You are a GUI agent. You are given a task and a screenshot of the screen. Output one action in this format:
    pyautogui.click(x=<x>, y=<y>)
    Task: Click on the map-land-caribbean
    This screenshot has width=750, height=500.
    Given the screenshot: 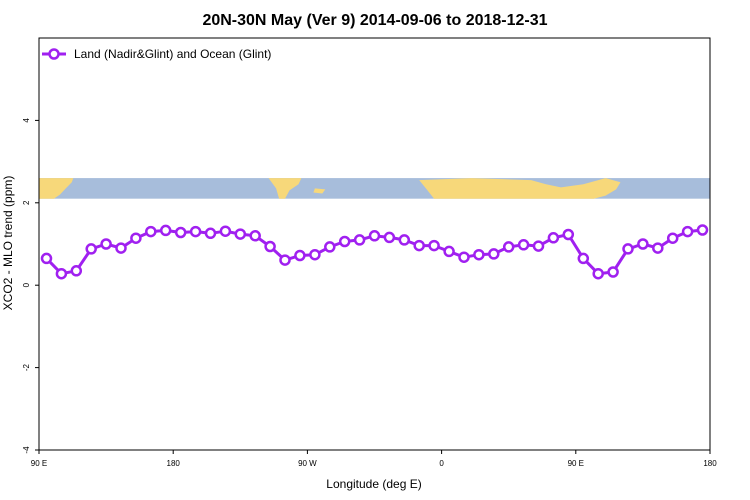 What is the action you would take?
    pyautogui.click(x=319, y=191)
    